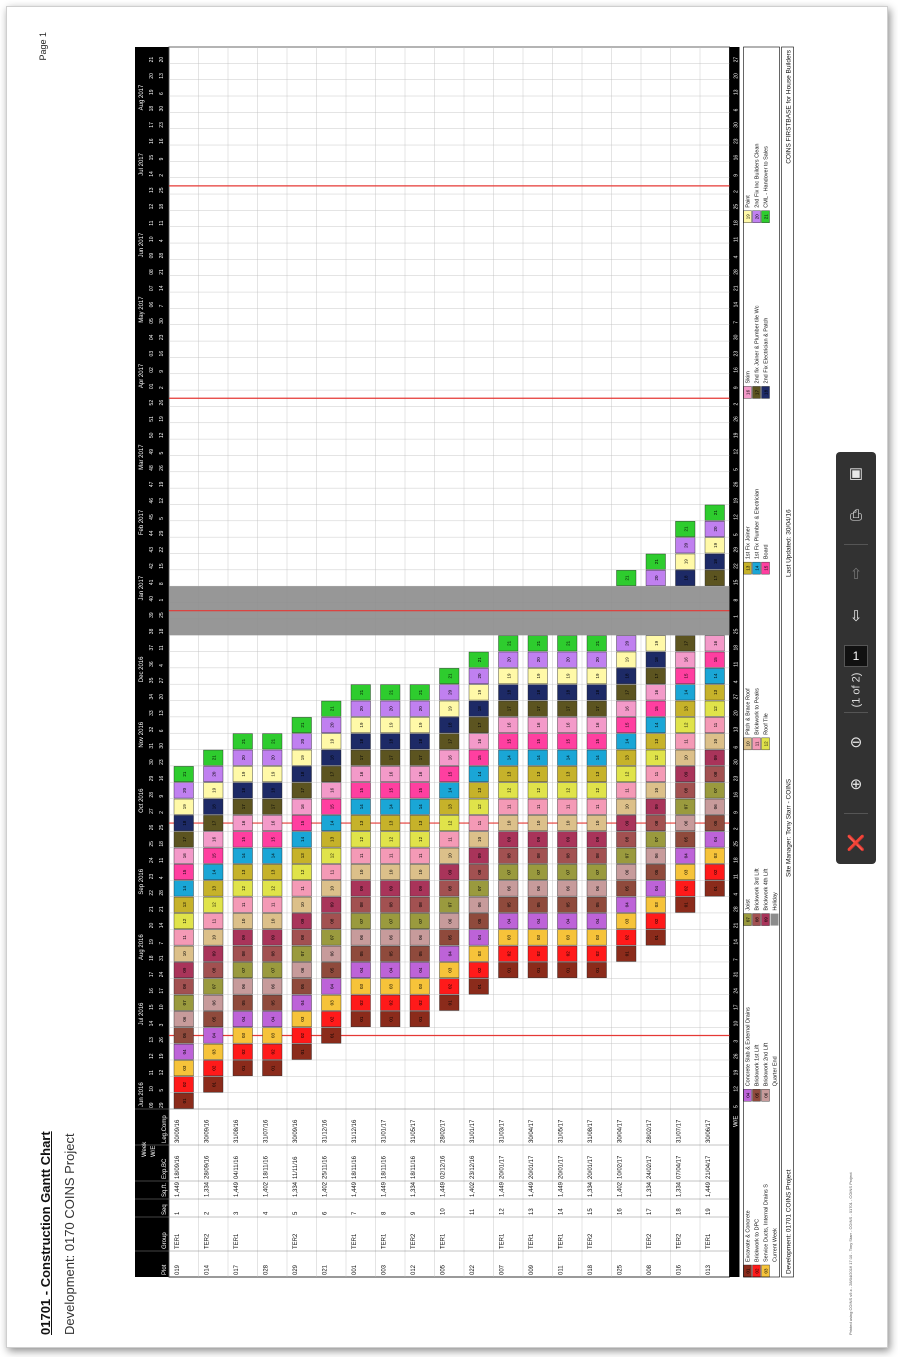  I want to click on table-cell: 1,449, so click(385, 1189).